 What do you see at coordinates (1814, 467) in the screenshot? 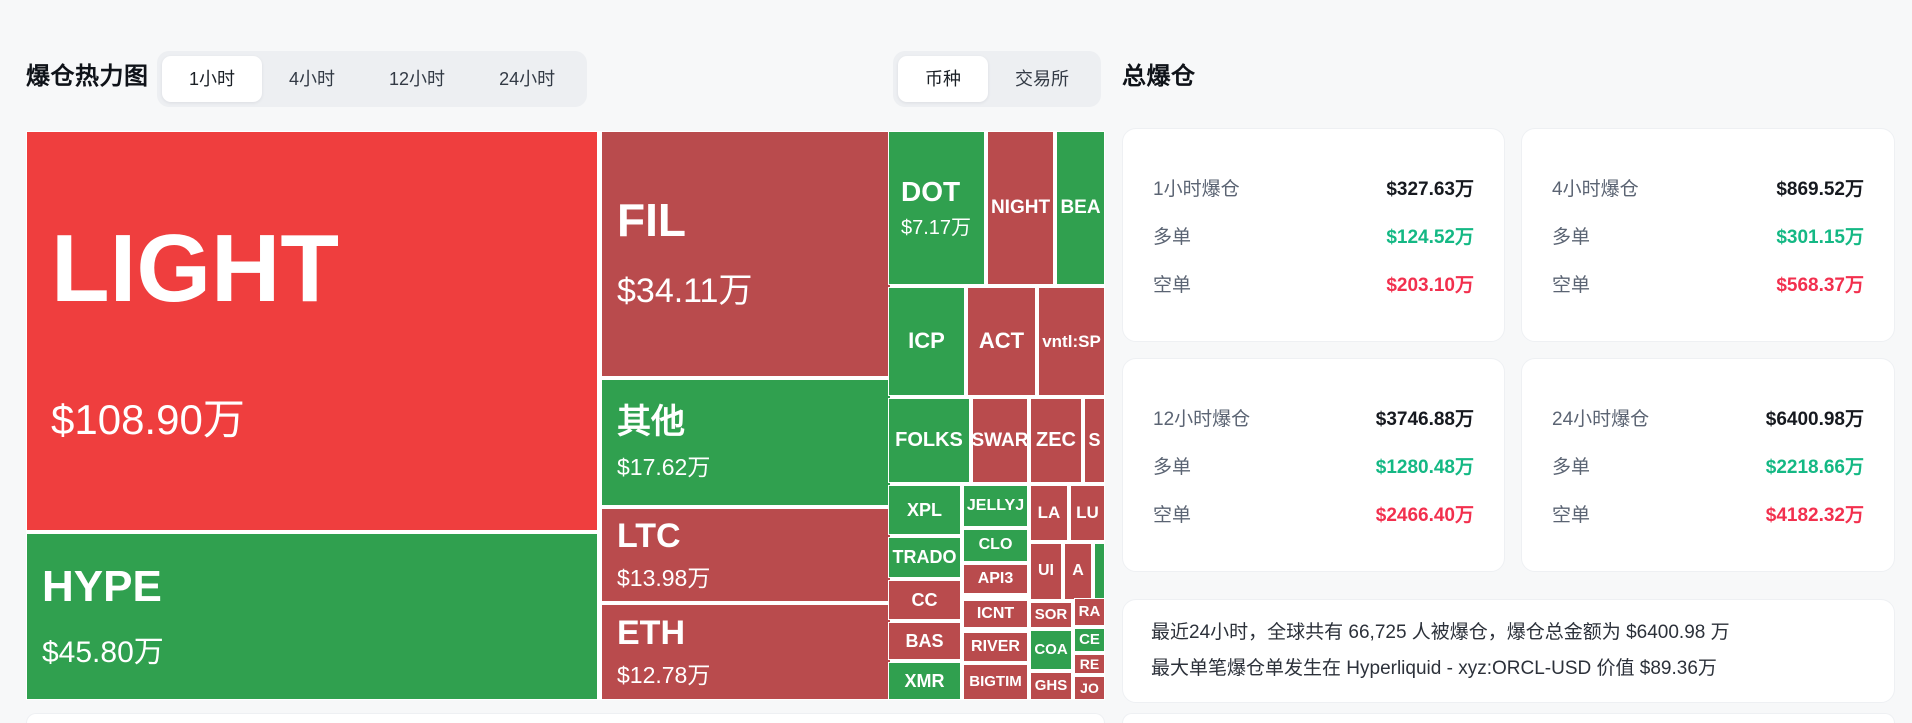
I see `long-value: $2218.66万` at bounding box center [1814, 467].